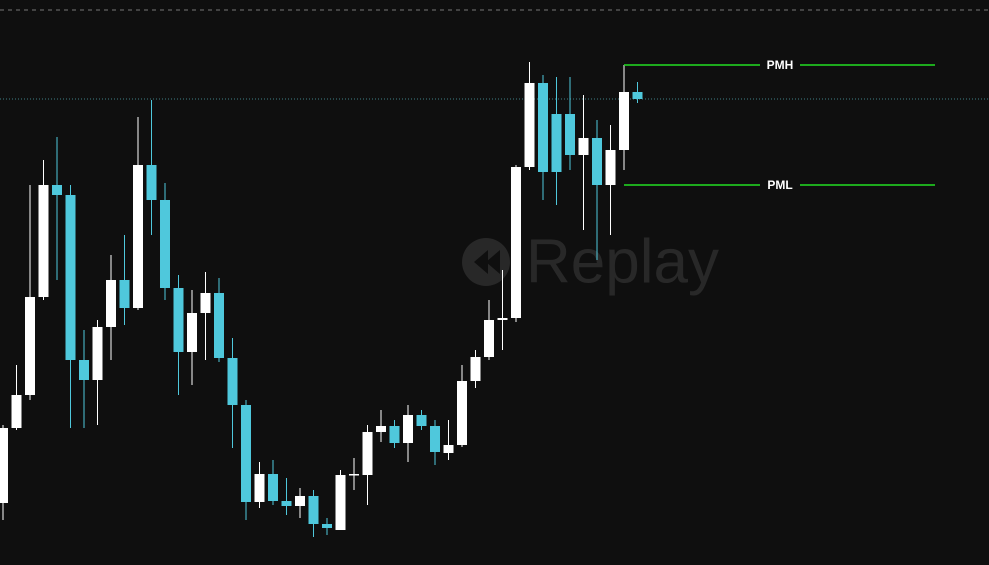 This screenshot has width=989, height=565. I want to click on watermark-icon-arrows, so click(487, 262).